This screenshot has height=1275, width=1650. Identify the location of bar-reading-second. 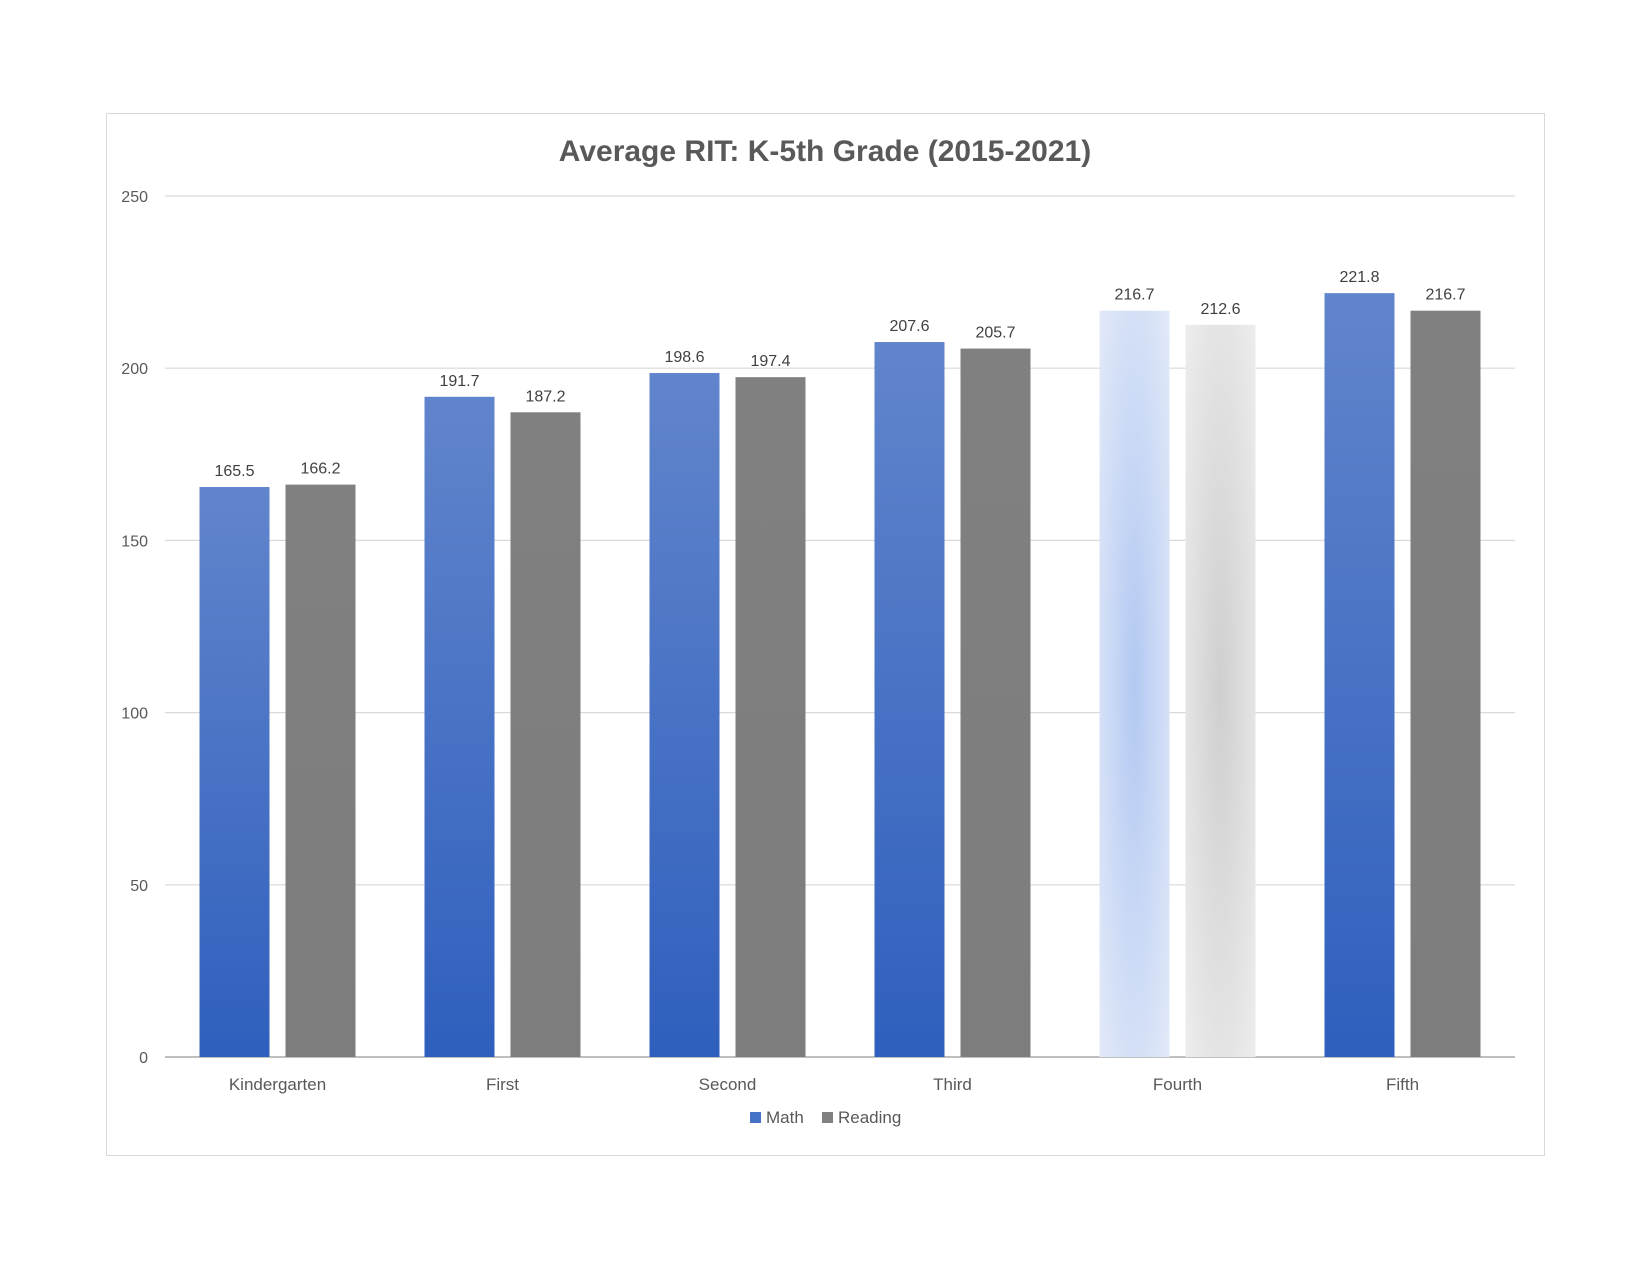
(770, 717).